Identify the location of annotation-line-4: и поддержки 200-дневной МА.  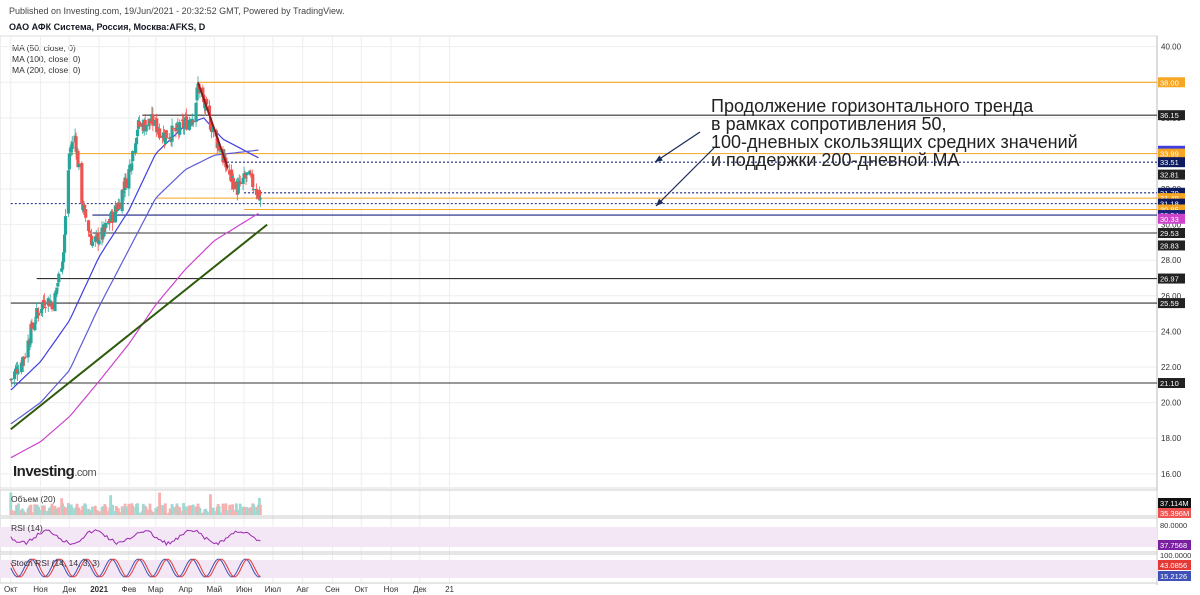
(835, 160).